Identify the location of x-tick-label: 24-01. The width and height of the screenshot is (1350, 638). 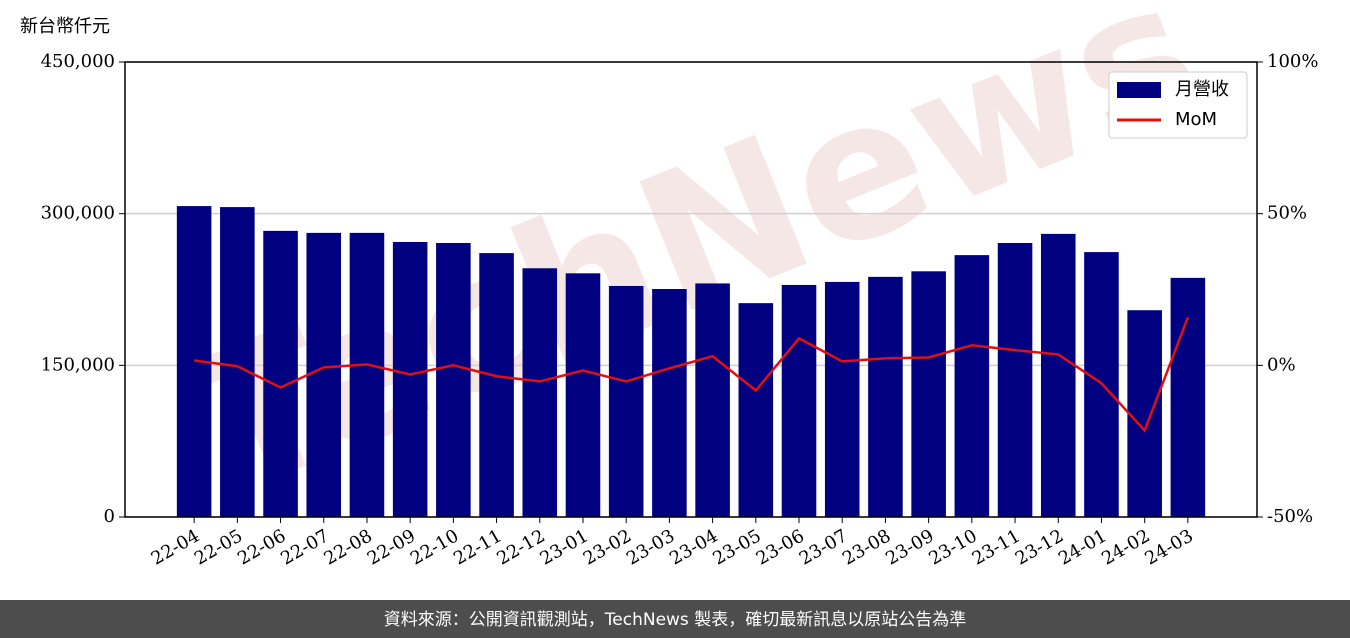
(1082, 547).